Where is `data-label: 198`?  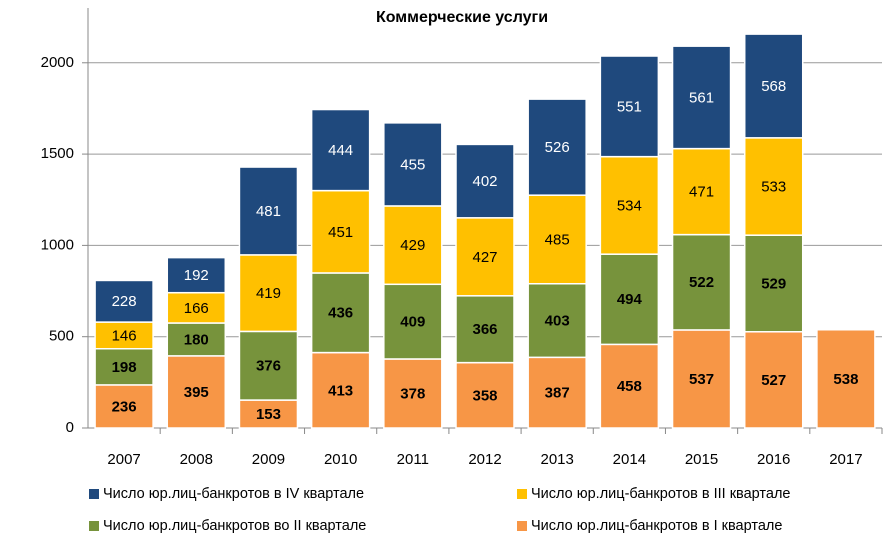
data-label: 198 is located at coordinates (124, 367).